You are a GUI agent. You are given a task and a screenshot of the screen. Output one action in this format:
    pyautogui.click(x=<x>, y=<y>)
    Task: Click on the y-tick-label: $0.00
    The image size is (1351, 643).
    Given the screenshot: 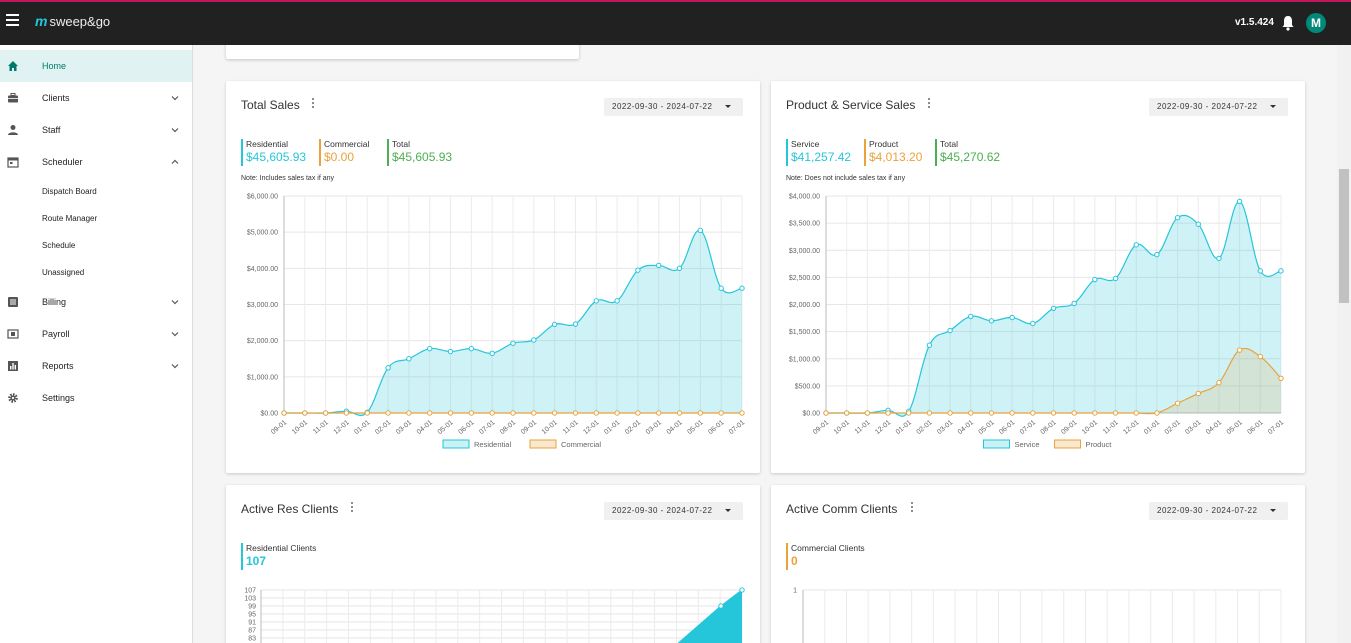 What is the action you would take?
    pyautogui.click(x=269, y=414)
    